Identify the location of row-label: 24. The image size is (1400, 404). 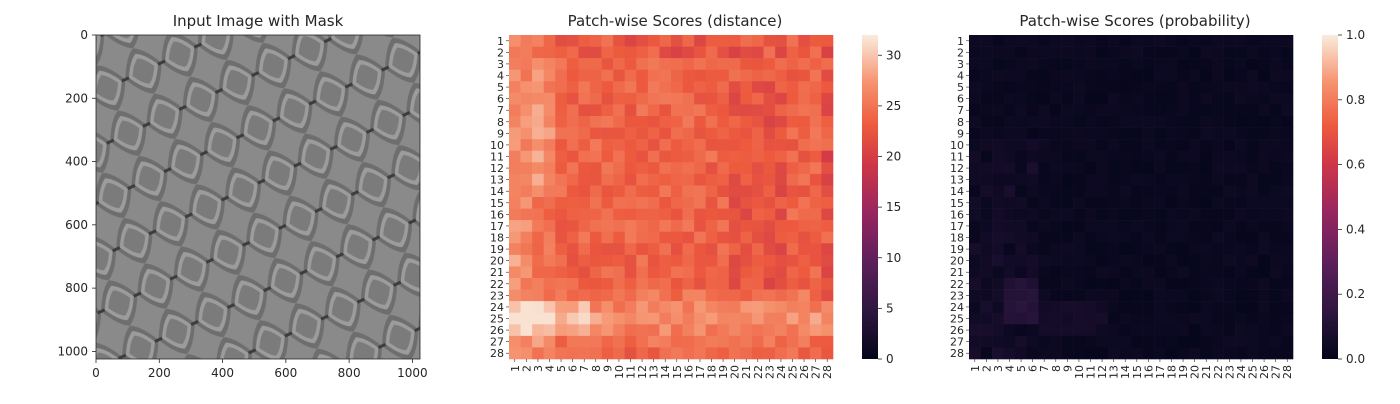
(497, 307).